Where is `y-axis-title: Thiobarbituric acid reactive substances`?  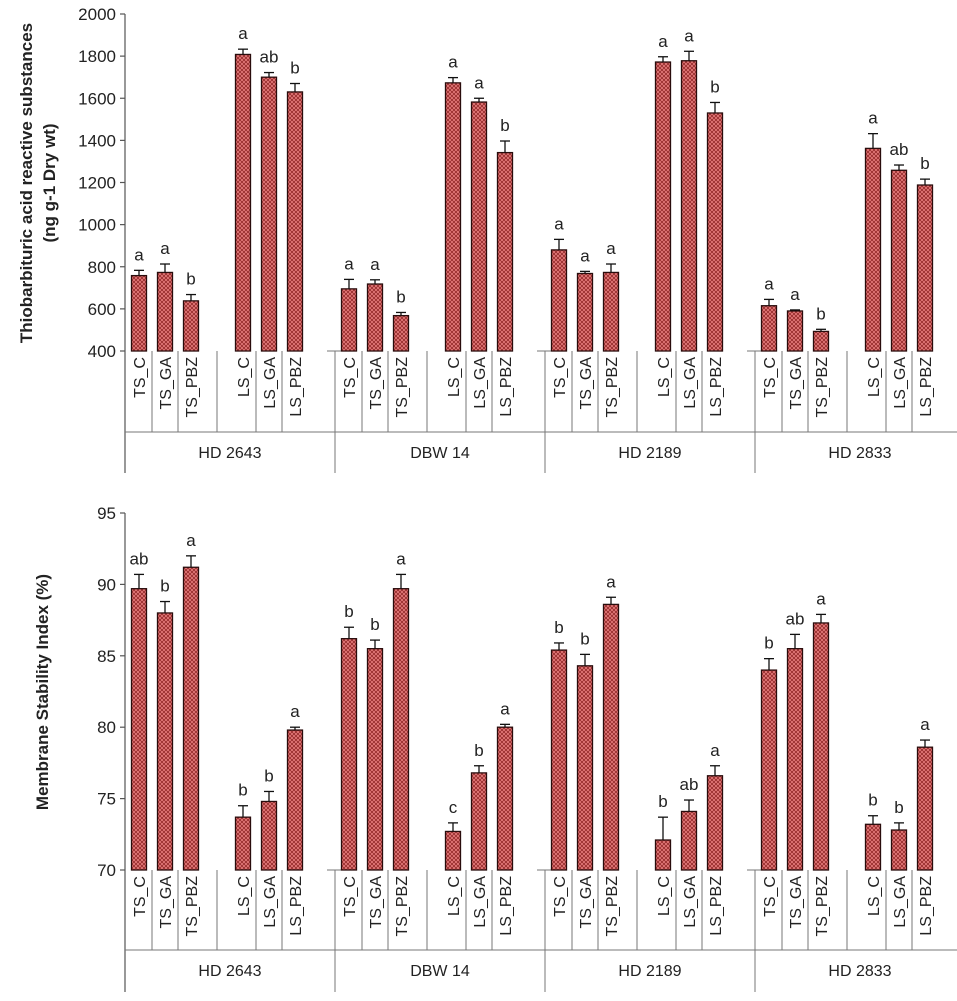
y-axis-title: Thiobarbituric acid reactive substances is located at coordinates (26, 183).